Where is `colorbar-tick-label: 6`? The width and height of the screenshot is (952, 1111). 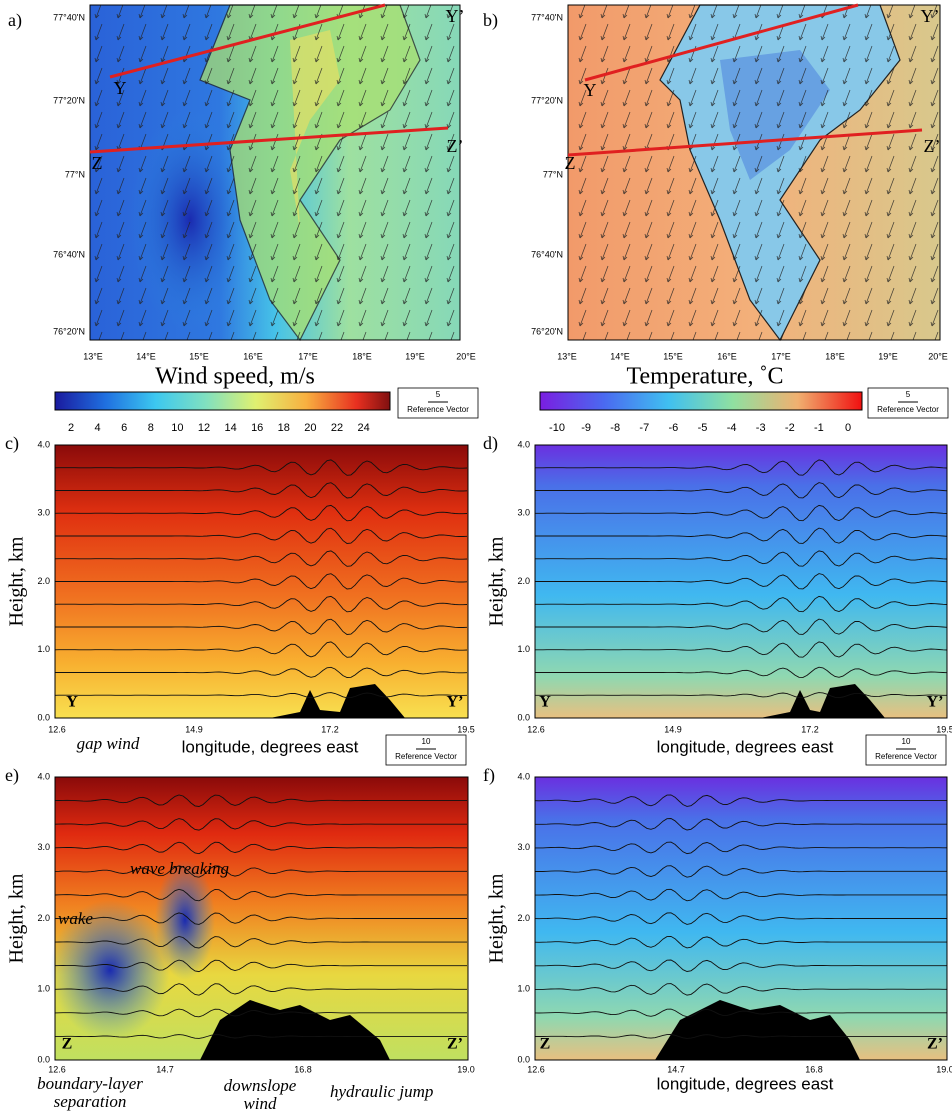 colorbar-tick-label: 6 is located at coordinates (124, 428).